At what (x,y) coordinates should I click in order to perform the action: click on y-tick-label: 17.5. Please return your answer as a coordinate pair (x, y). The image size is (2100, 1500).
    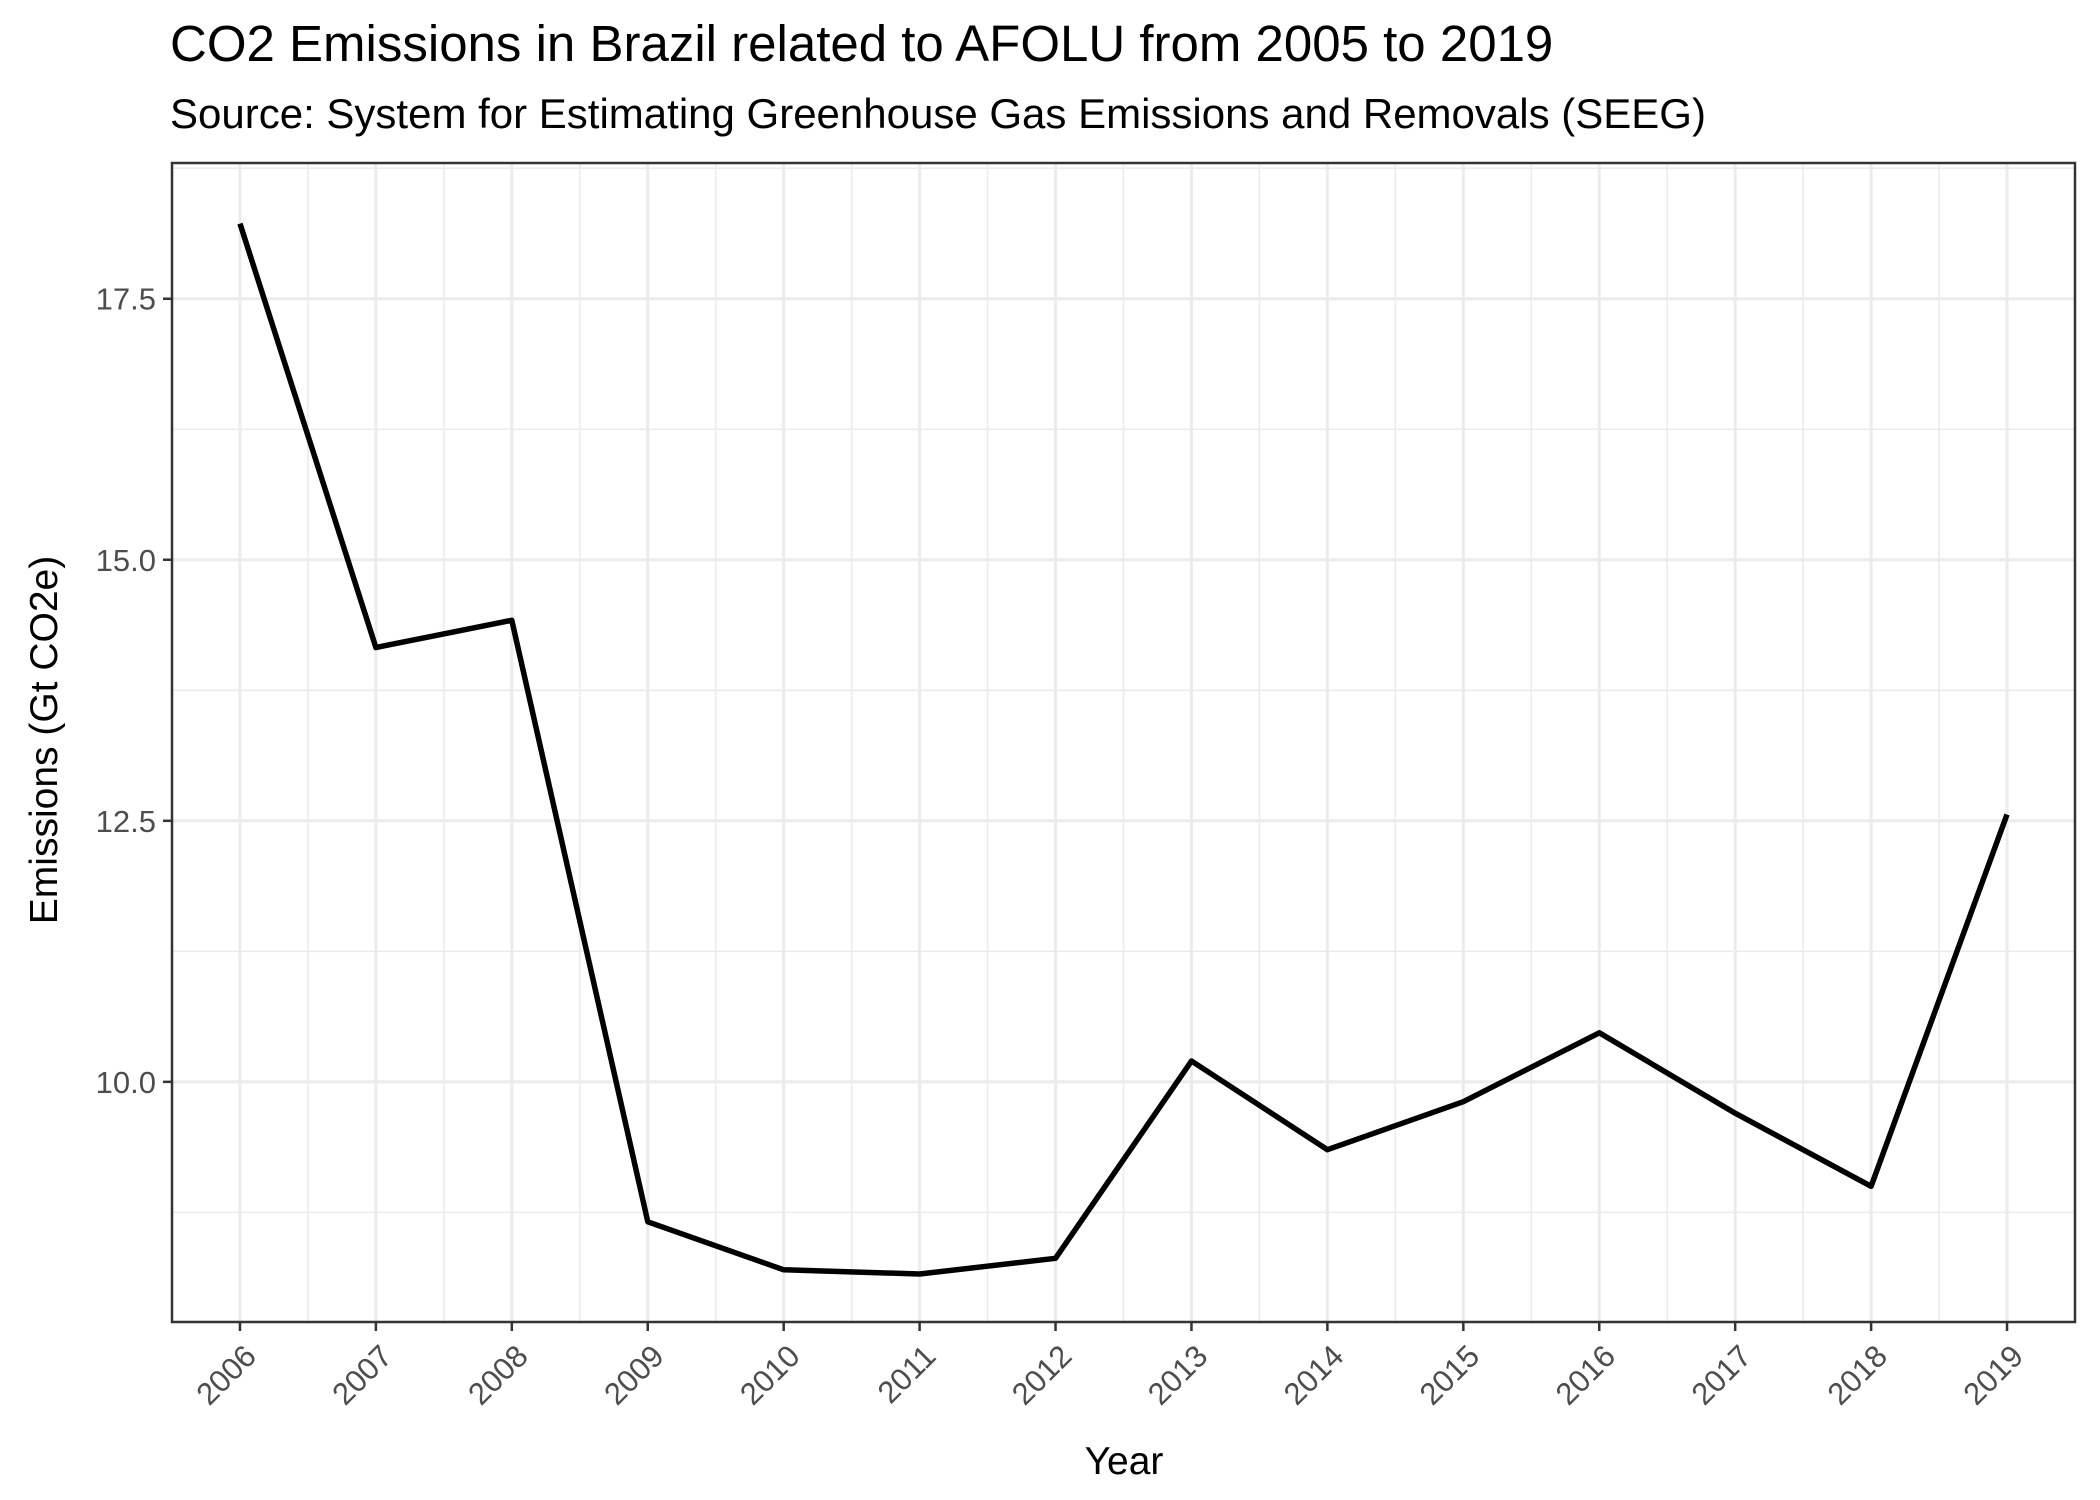
    Looking at the image, I should click on (126, 299).